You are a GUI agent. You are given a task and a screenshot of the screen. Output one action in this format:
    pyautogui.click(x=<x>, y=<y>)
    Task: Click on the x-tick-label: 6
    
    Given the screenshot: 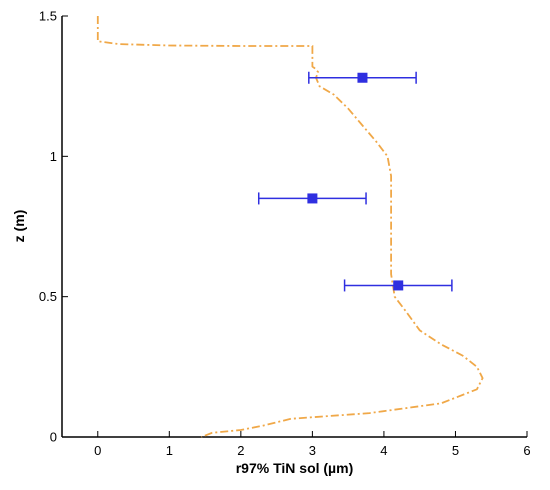 What is the action you would take?
    pyautogui.click(x=526, y=450)
    